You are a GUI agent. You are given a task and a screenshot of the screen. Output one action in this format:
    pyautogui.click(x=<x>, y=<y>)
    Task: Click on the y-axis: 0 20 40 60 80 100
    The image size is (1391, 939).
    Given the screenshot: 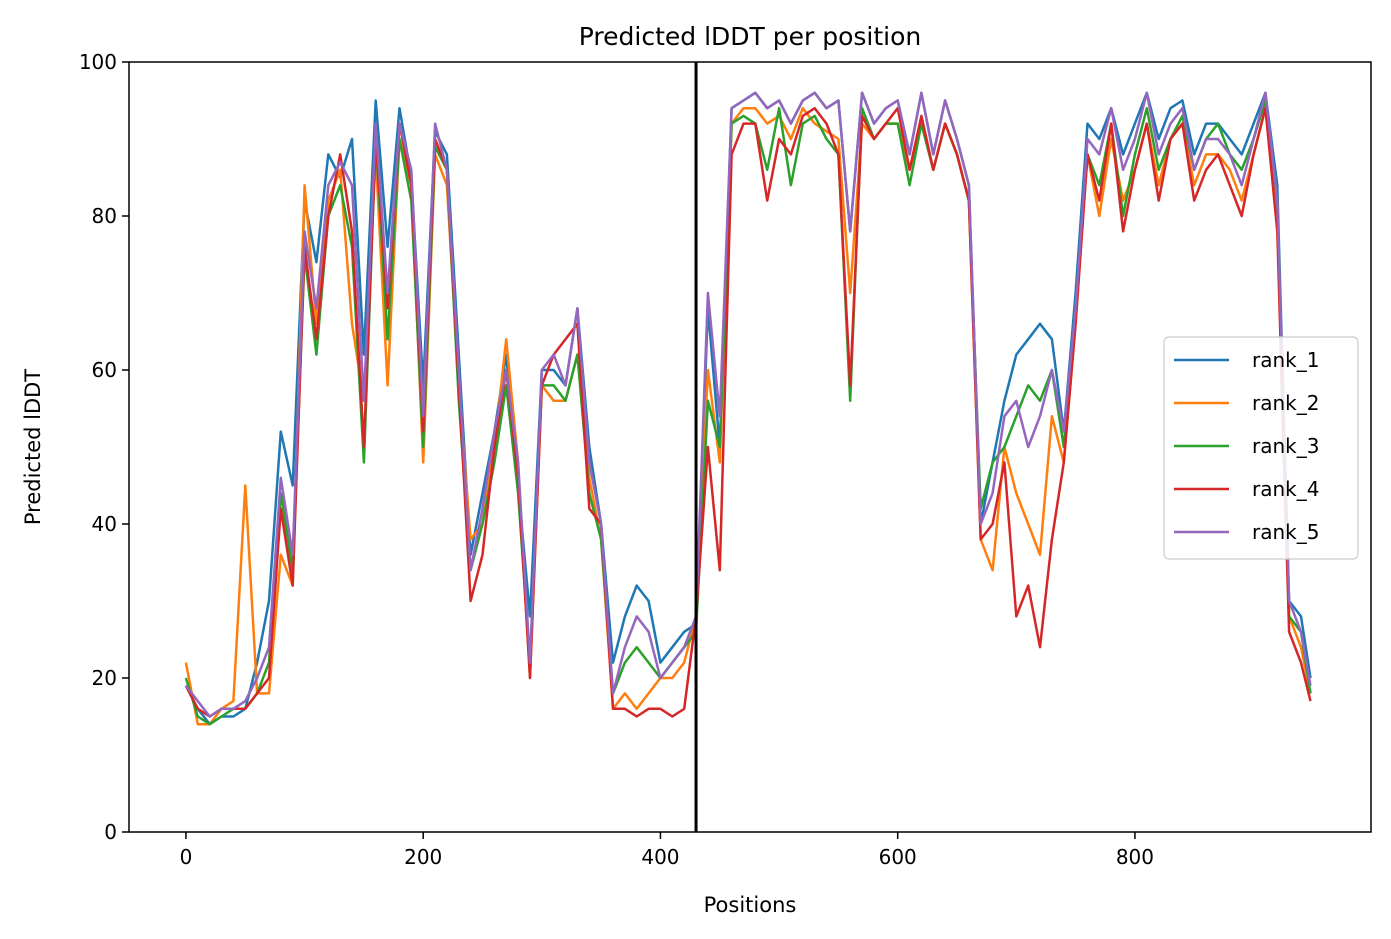 What is the action you would take?
    pyautogui.click(x=104, y=447)
    